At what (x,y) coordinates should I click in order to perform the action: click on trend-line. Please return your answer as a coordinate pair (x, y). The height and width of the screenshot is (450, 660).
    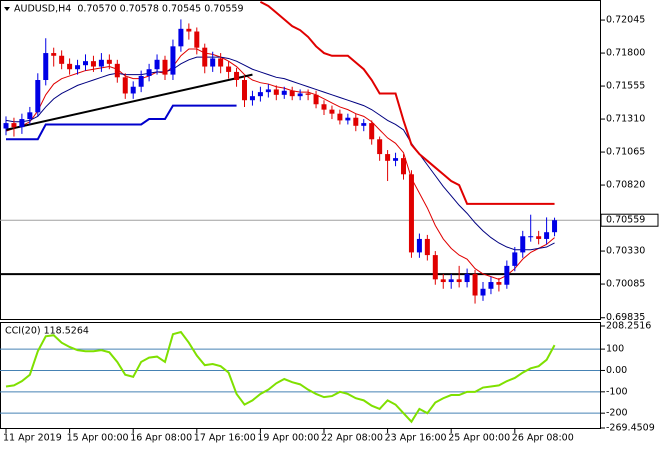
    Looking at the image, I should click on (129, 102).